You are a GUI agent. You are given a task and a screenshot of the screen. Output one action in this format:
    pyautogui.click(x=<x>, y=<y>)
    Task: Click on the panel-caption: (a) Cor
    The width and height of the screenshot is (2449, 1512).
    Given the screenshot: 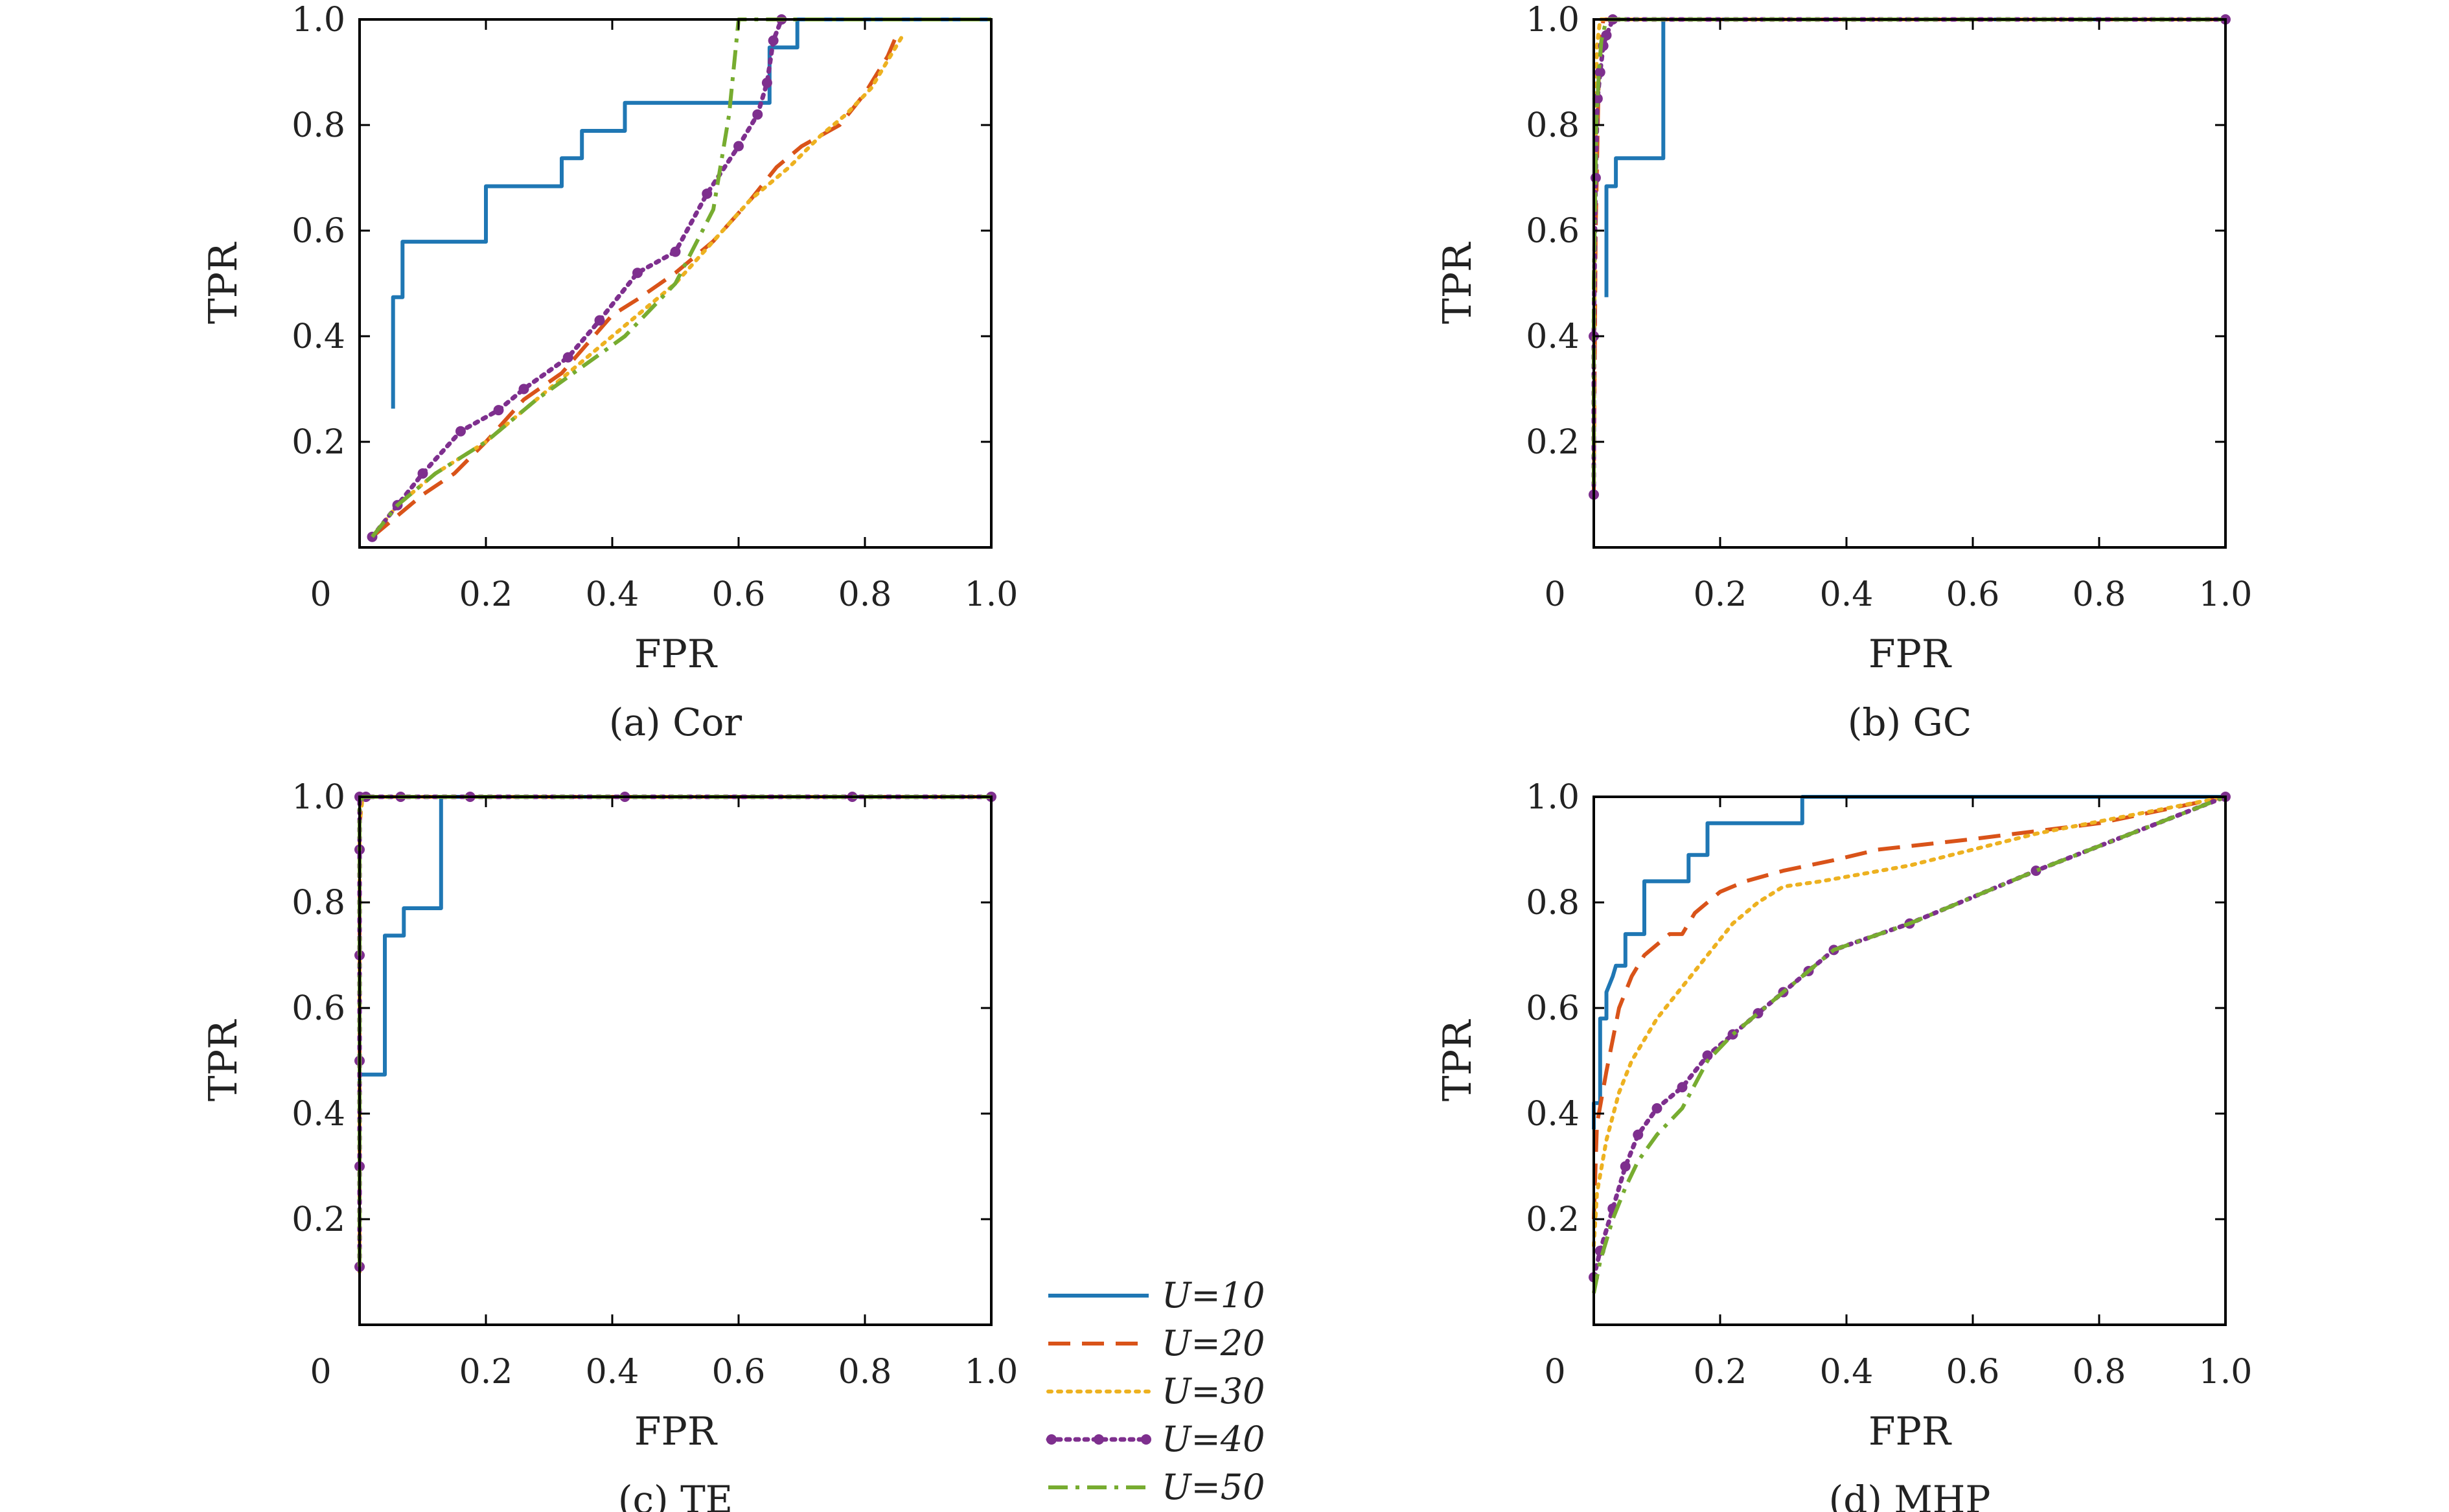 What is the action you would take?
    pyautogui.click(x=675, y=722)
    